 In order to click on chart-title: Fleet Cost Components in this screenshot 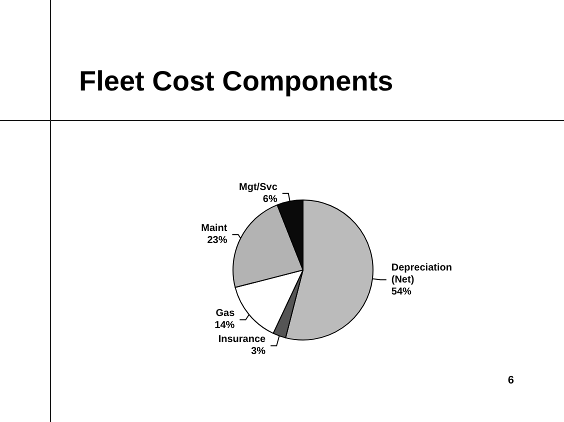, I will do `click(236, 81)`.